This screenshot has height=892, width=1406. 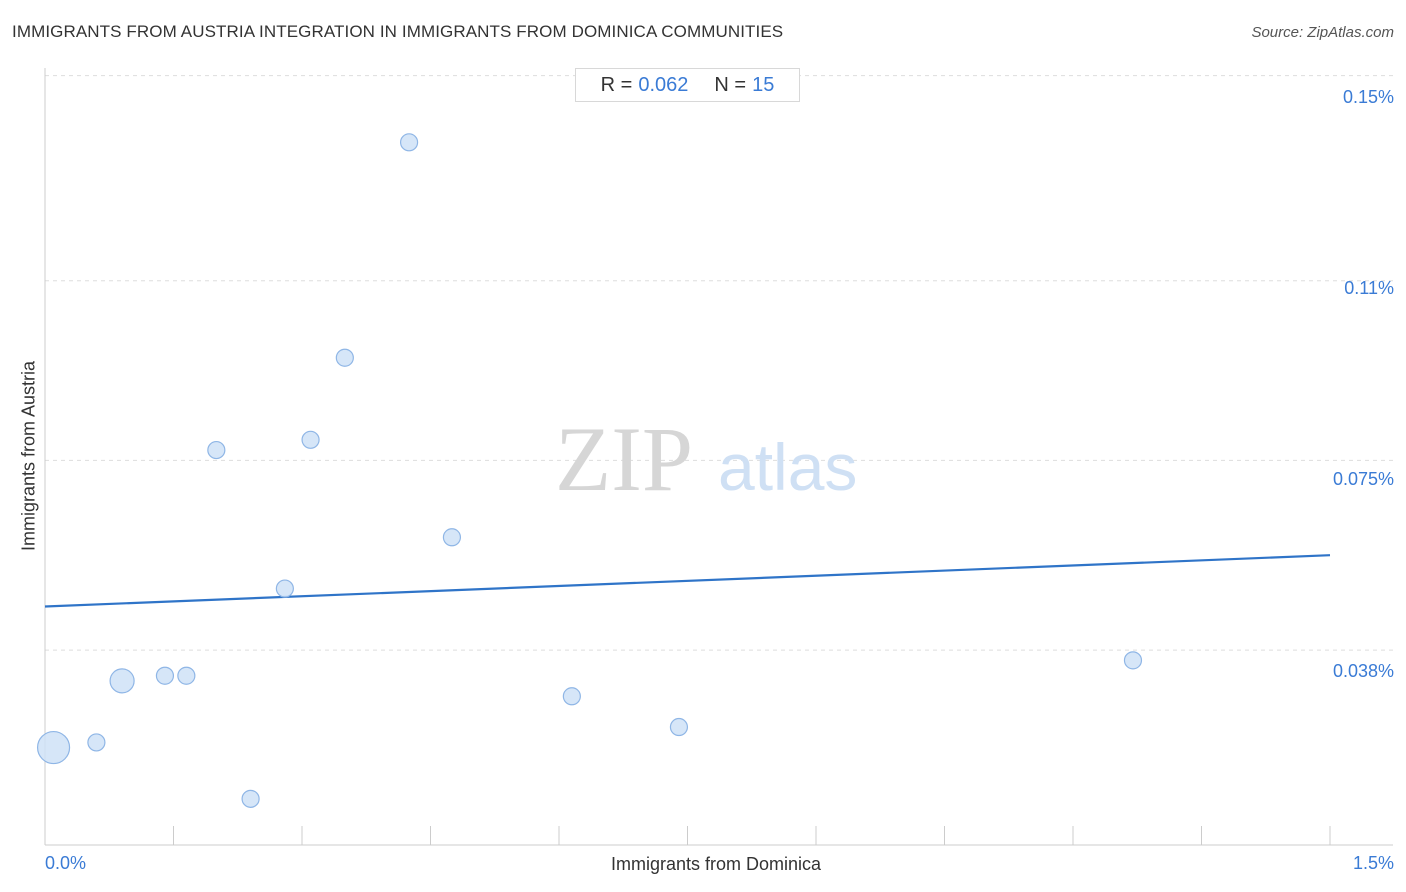 What do you see at coordinates (752, 835) in the screenshot?
I see `x-axis-ticks` at bounding box center [752, 835].